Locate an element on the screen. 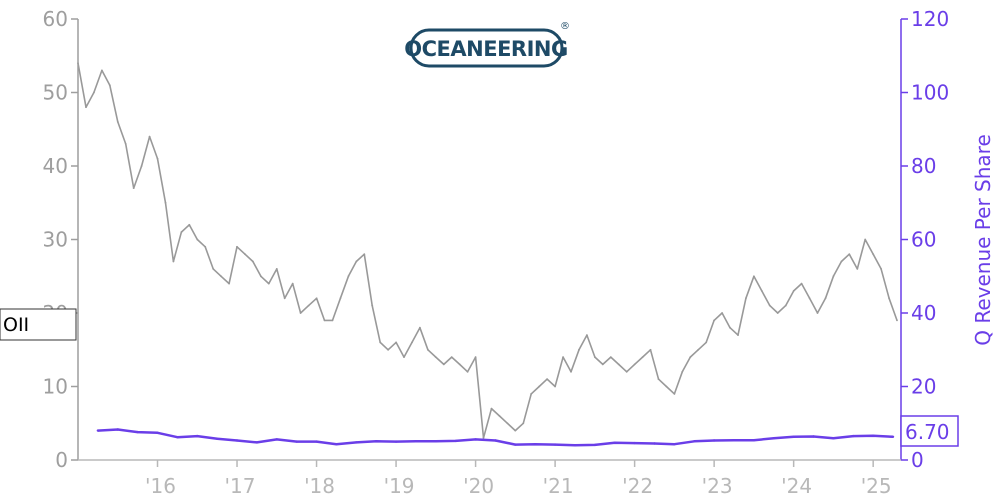 This screenshot has height=500, width=1000. right-axis-tick-label: 80 is located at coordinates (923, 166).